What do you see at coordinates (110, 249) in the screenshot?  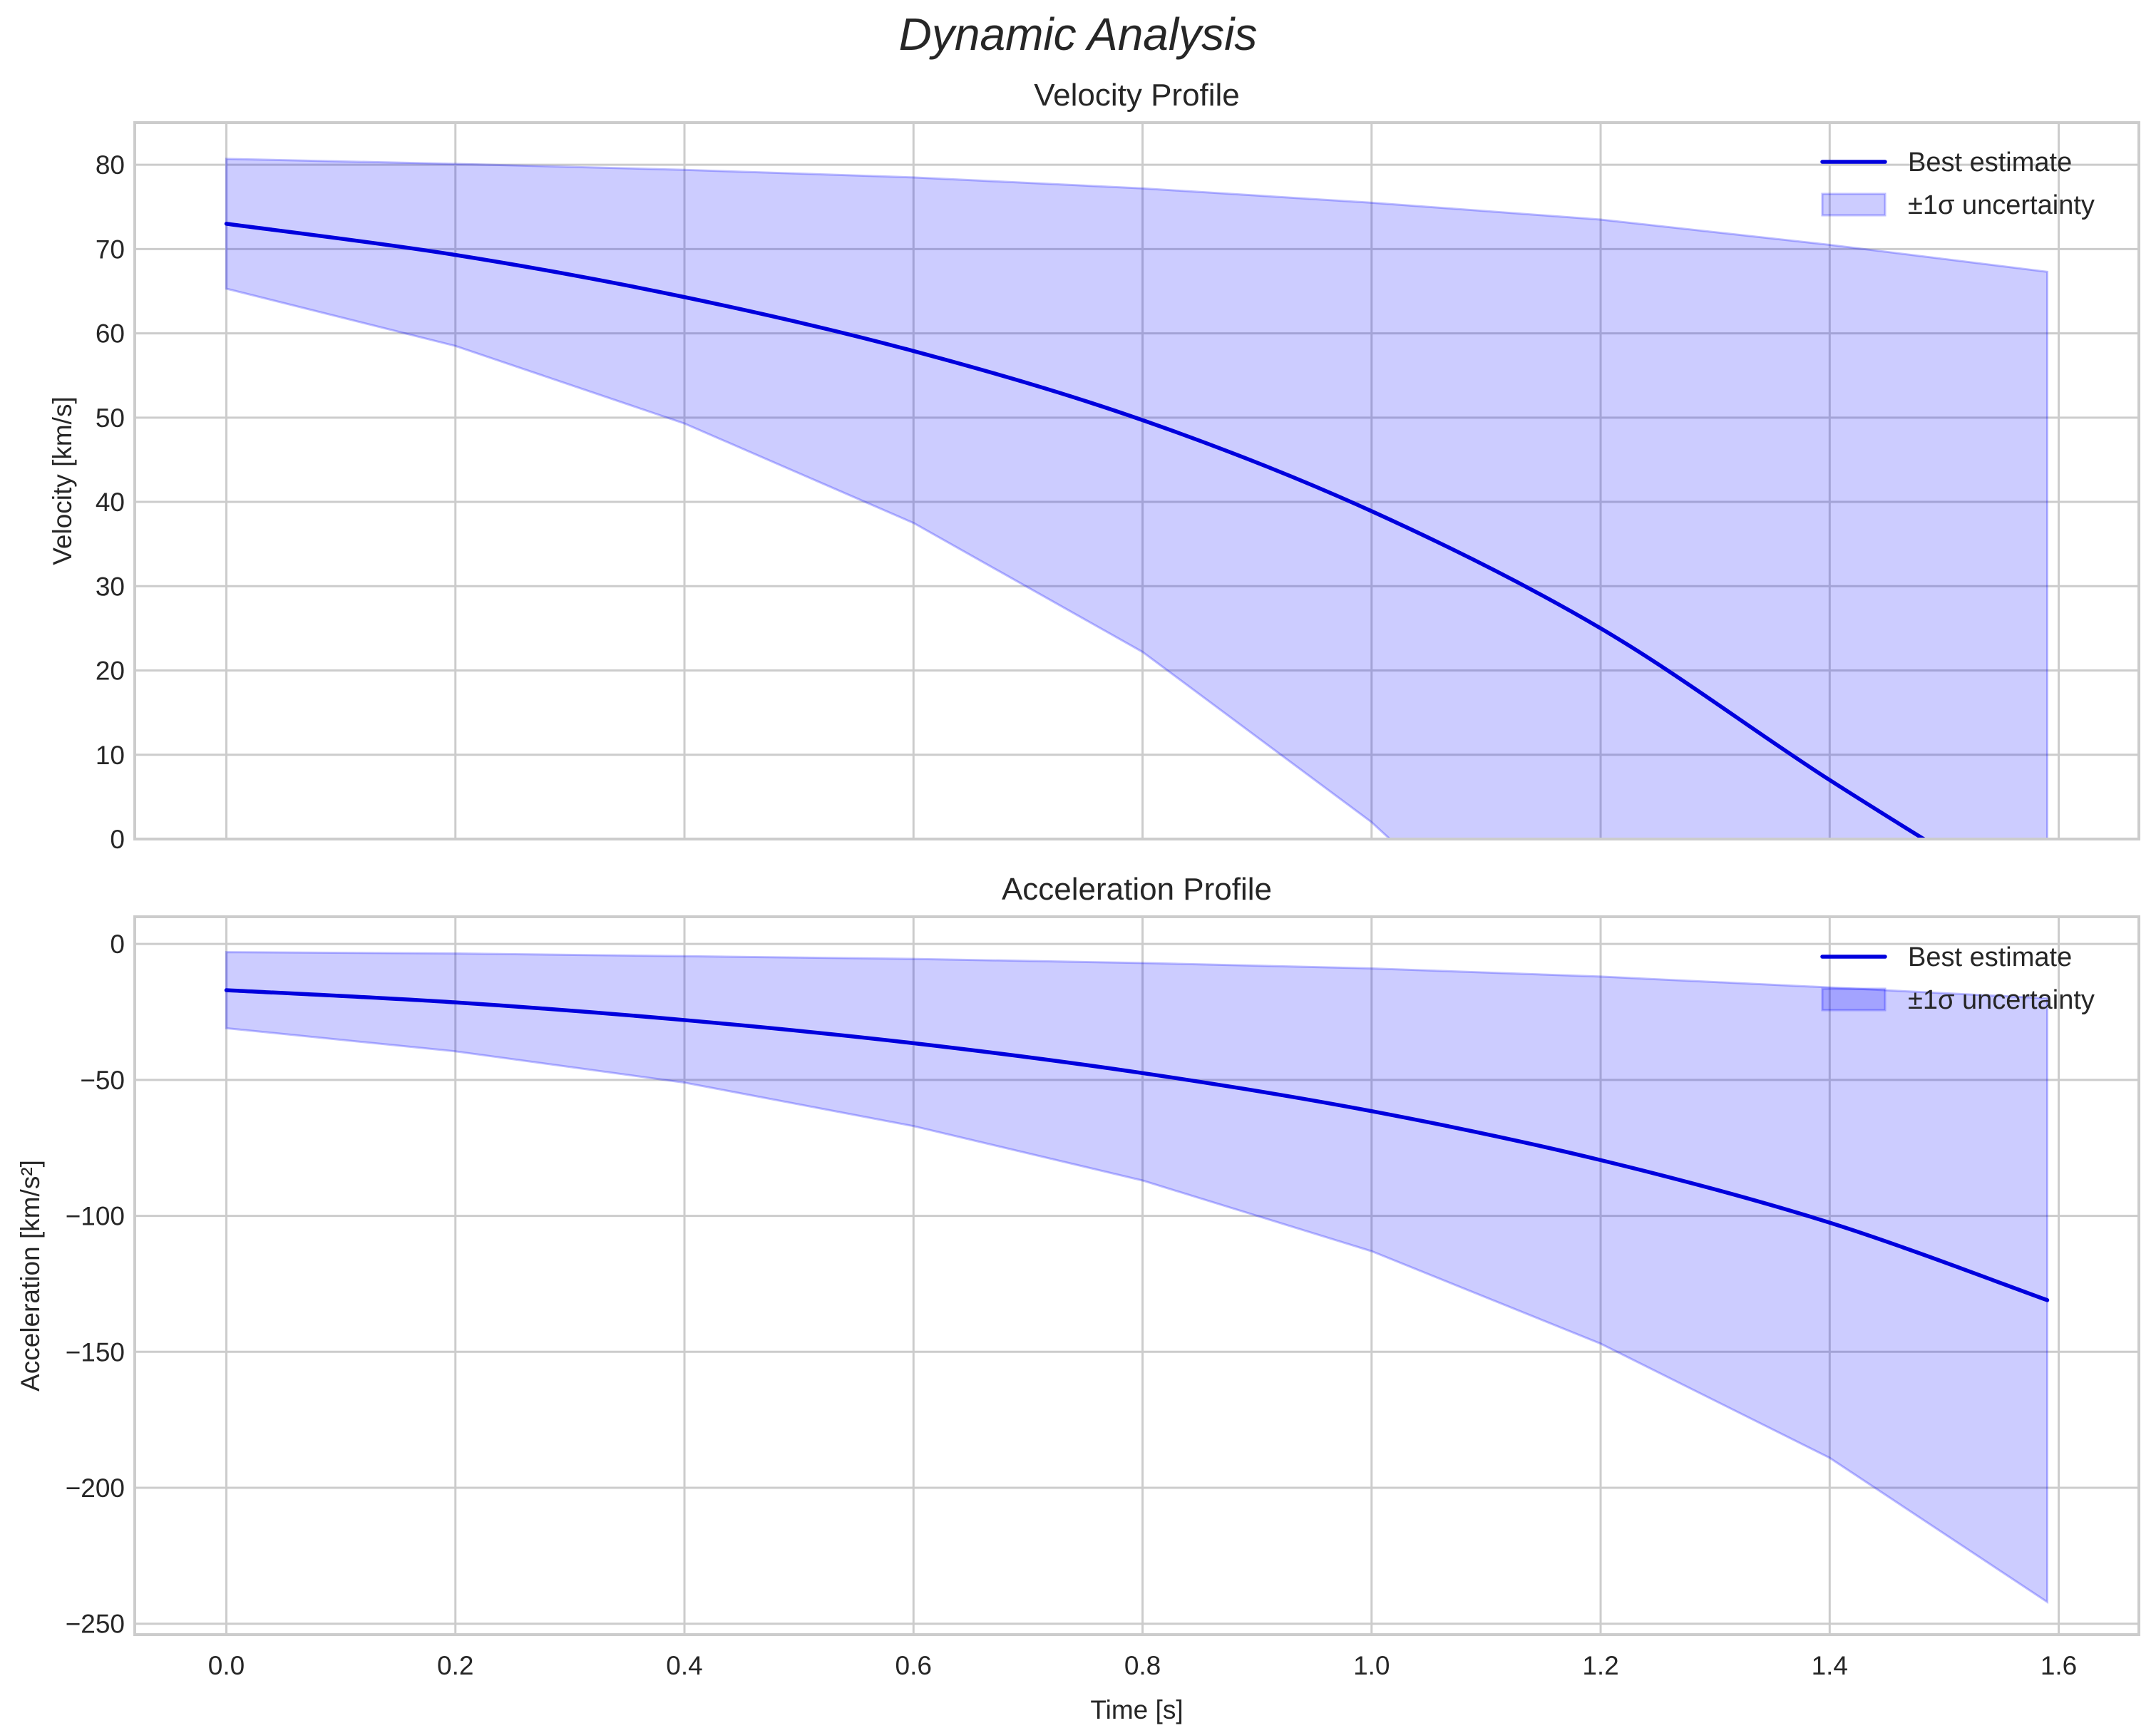 I see `y-tick-label: 70` at bounding box center [110, 249].